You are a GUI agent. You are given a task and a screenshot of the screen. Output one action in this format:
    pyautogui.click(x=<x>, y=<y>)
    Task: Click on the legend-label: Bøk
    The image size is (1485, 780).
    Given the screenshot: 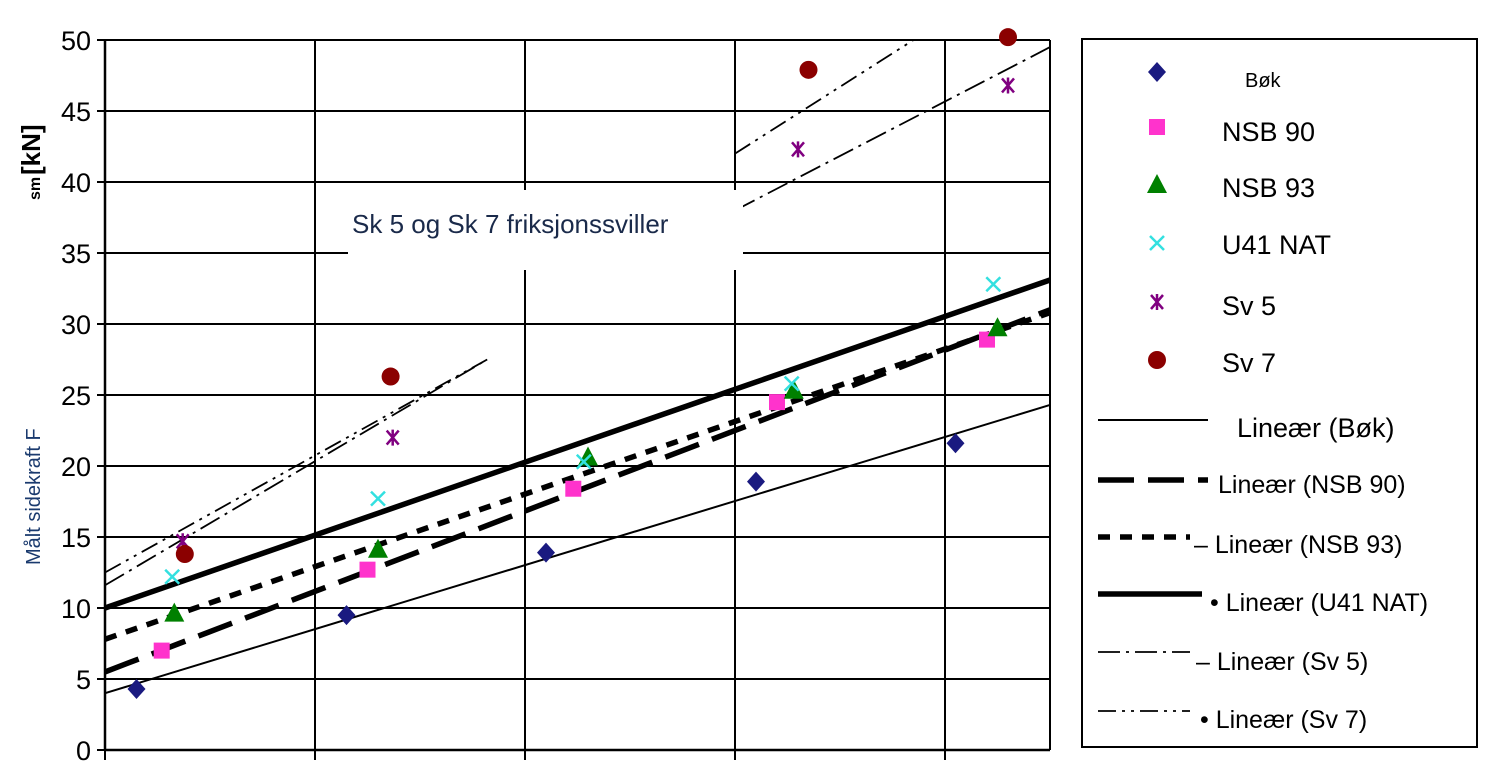 What is the action you would take?
    pyautogui.click(x=1263, y=81)
    